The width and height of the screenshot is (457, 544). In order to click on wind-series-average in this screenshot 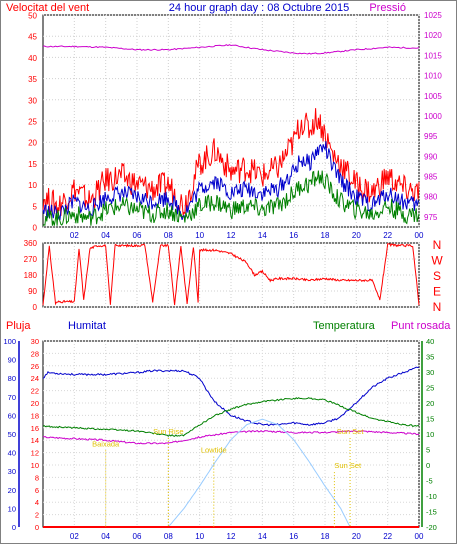, I will do `click(231, 181)`.